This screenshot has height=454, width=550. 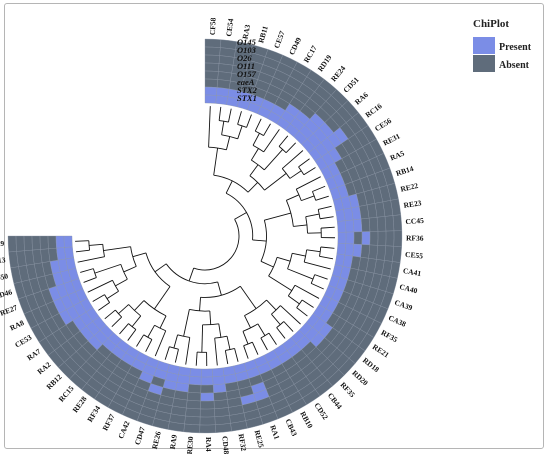 I want to click on track-label: O145, so click(x=247, y=42).